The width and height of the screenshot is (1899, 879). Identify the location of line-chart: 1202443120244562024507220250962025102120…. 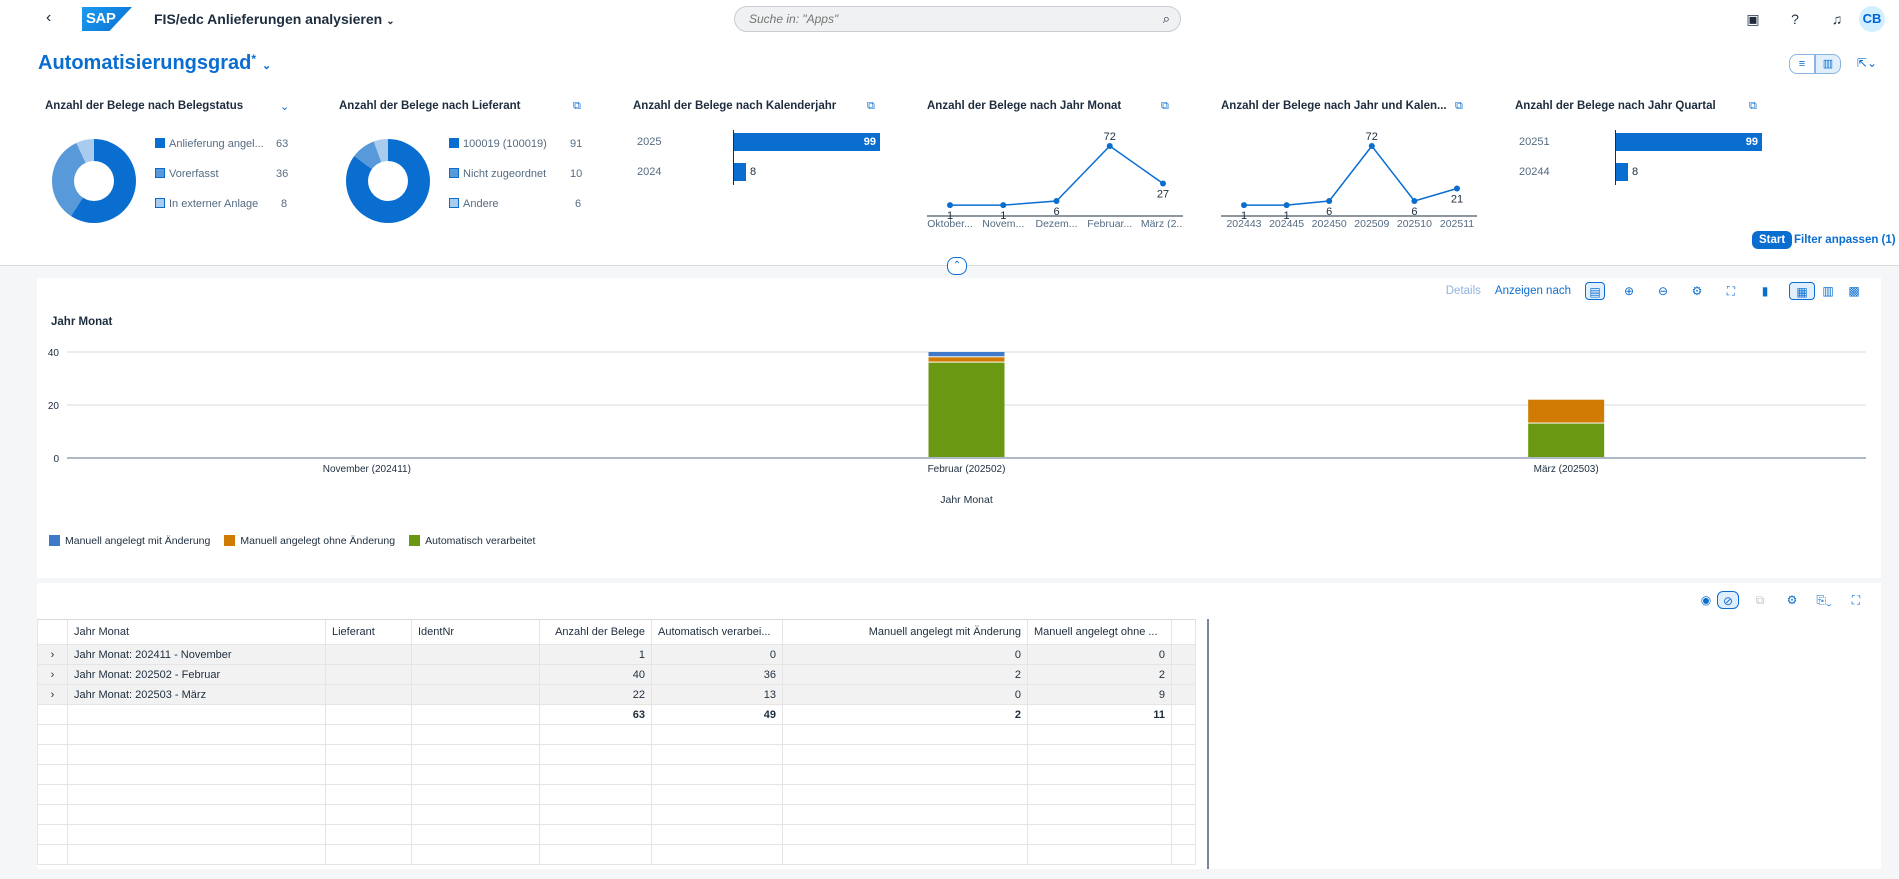
(1349, 178).